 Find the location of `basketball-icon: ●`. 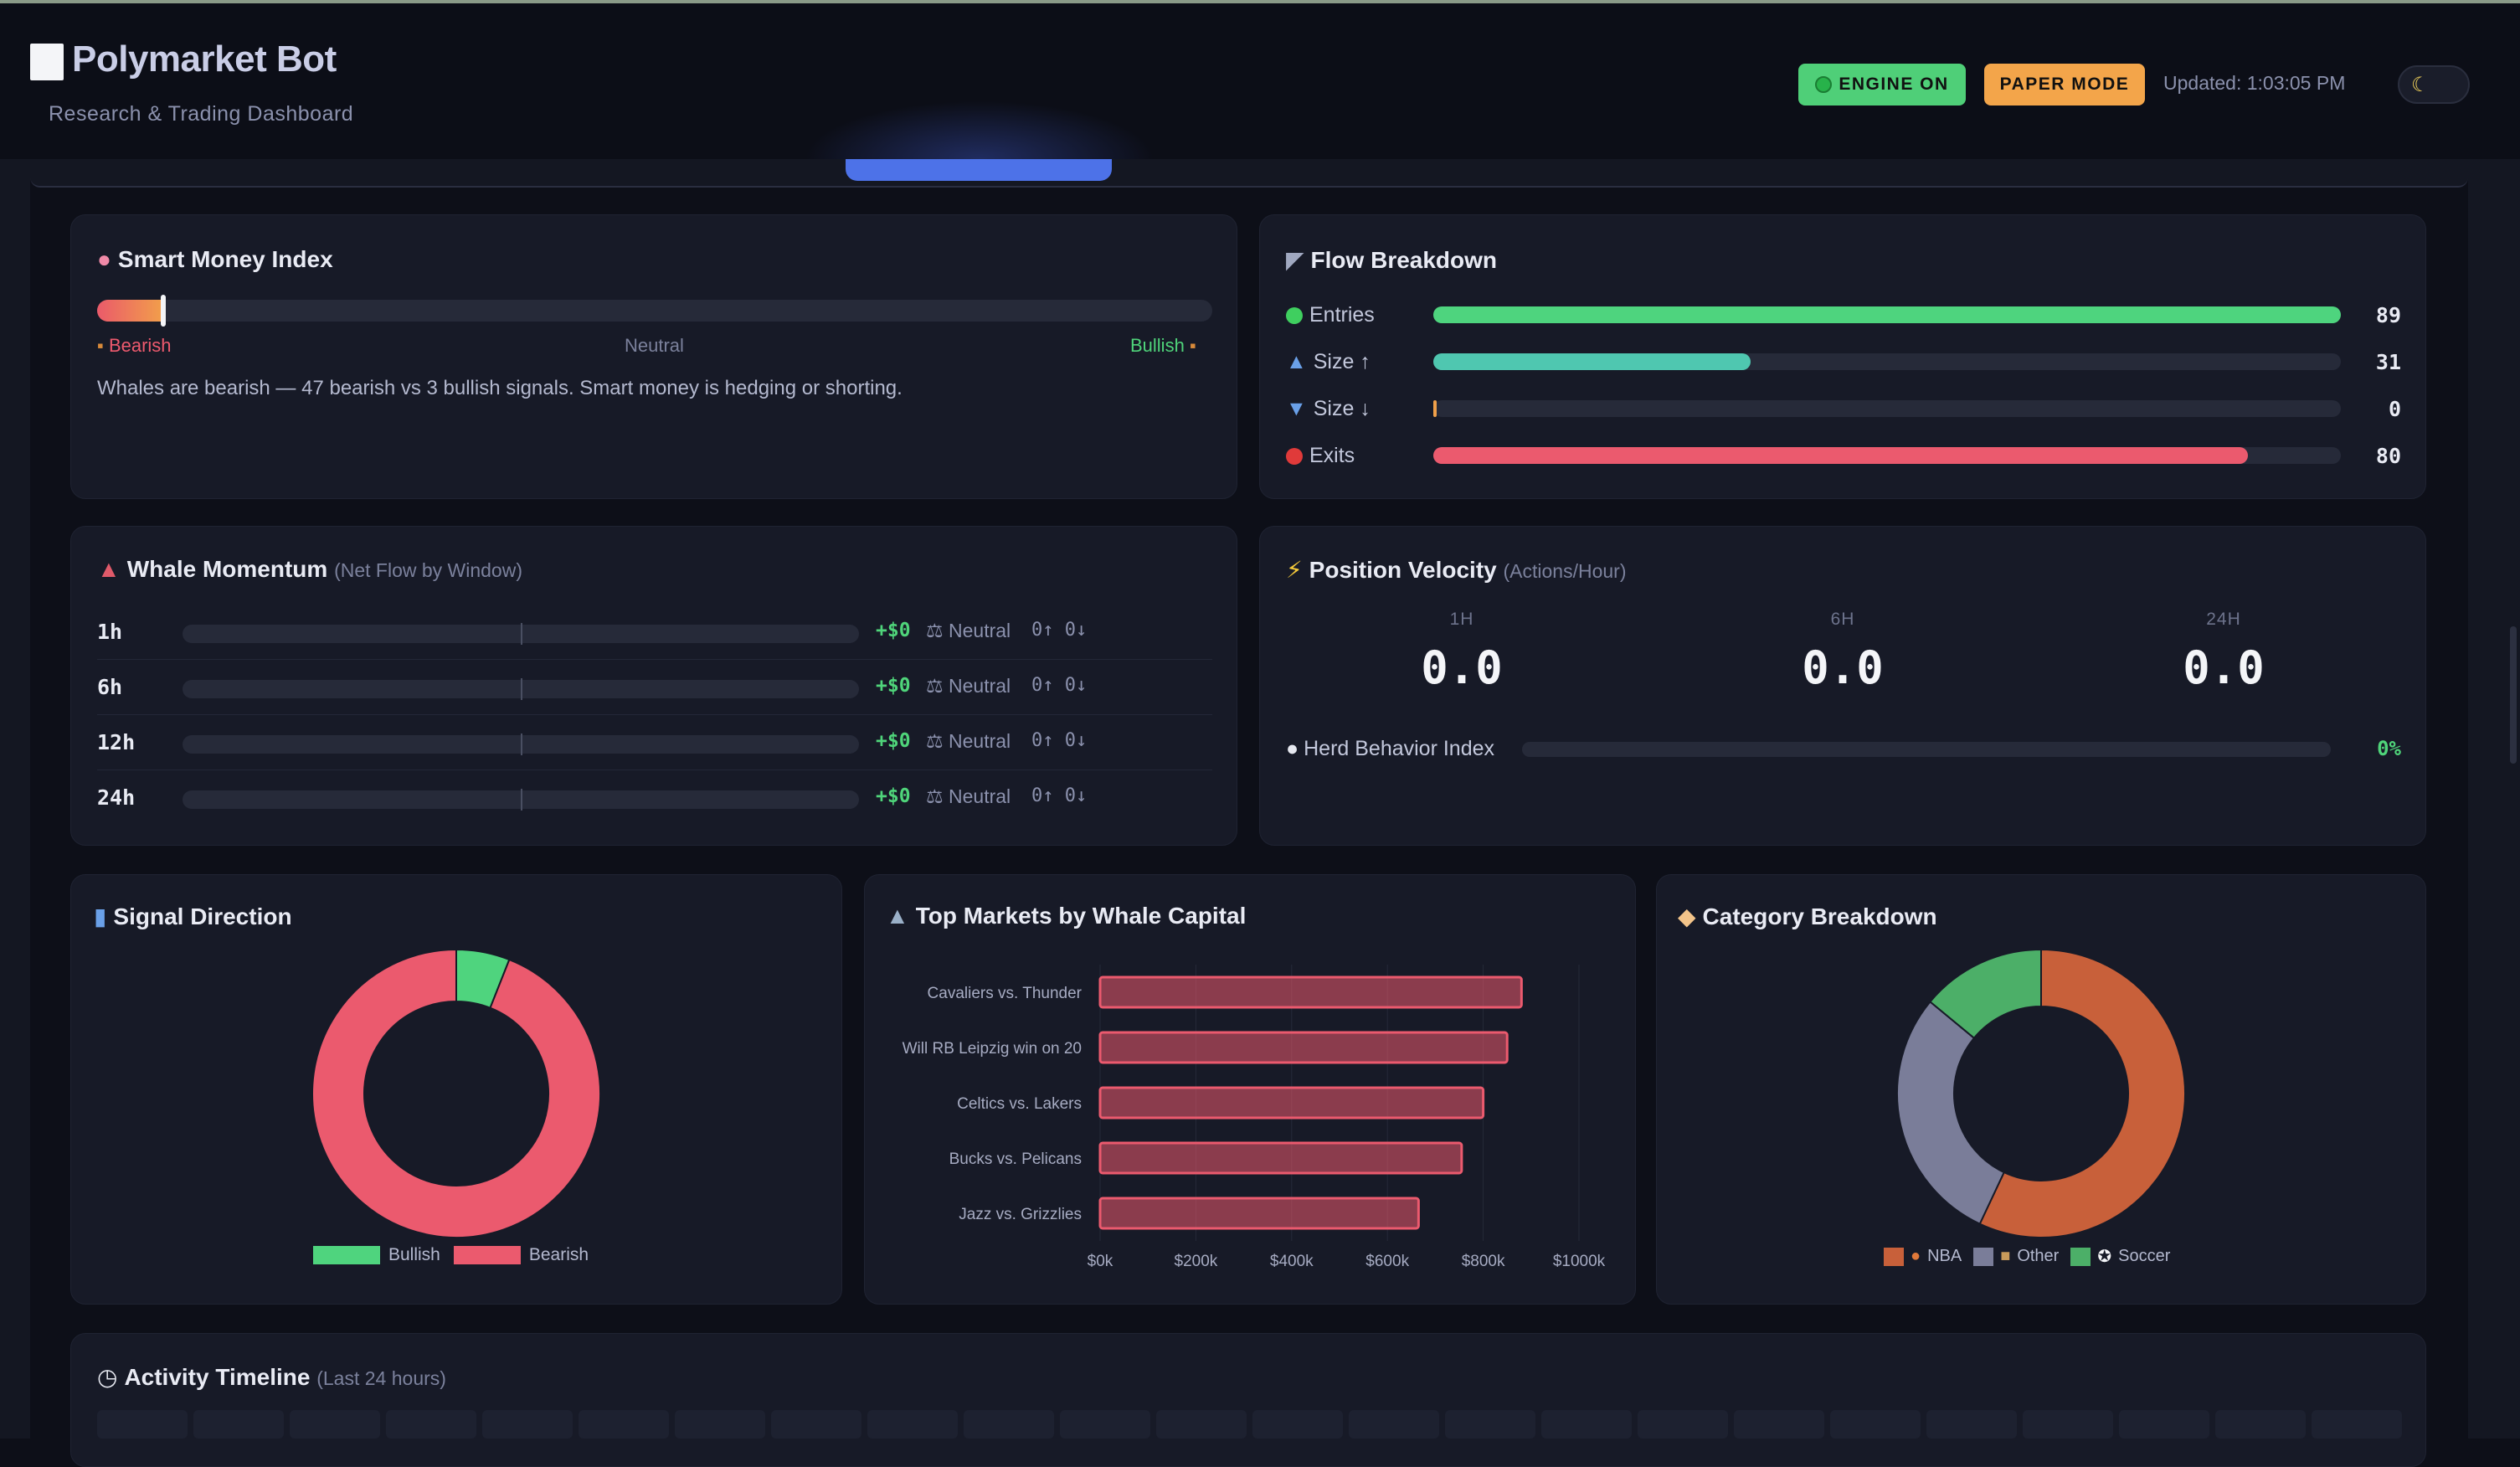

basketball-icon: ● is located at coordinates (1916, 1256).